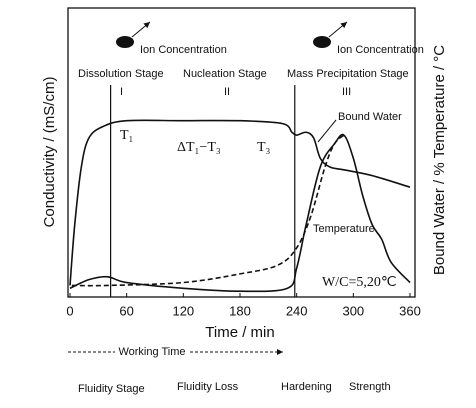 The width and height of the screenshot is (476, 408). What do you see at coordinates (370, 387) in the screenshot?
I see `phase-label: Strength` at bounding box center [370, 387].